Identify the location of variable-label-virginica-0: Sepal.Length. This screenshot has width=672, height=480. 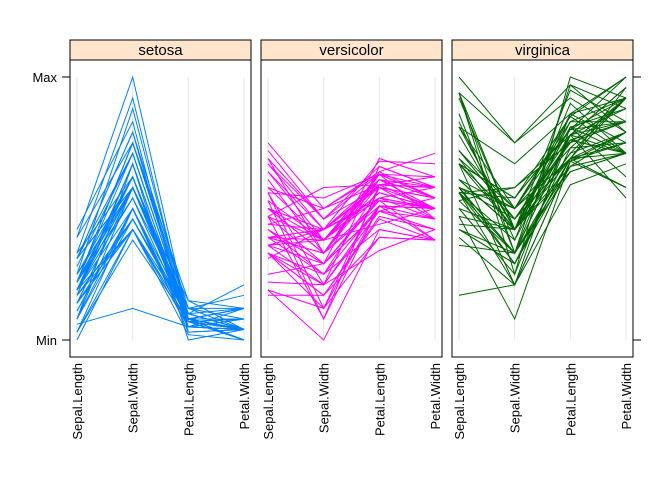
(459, 401).